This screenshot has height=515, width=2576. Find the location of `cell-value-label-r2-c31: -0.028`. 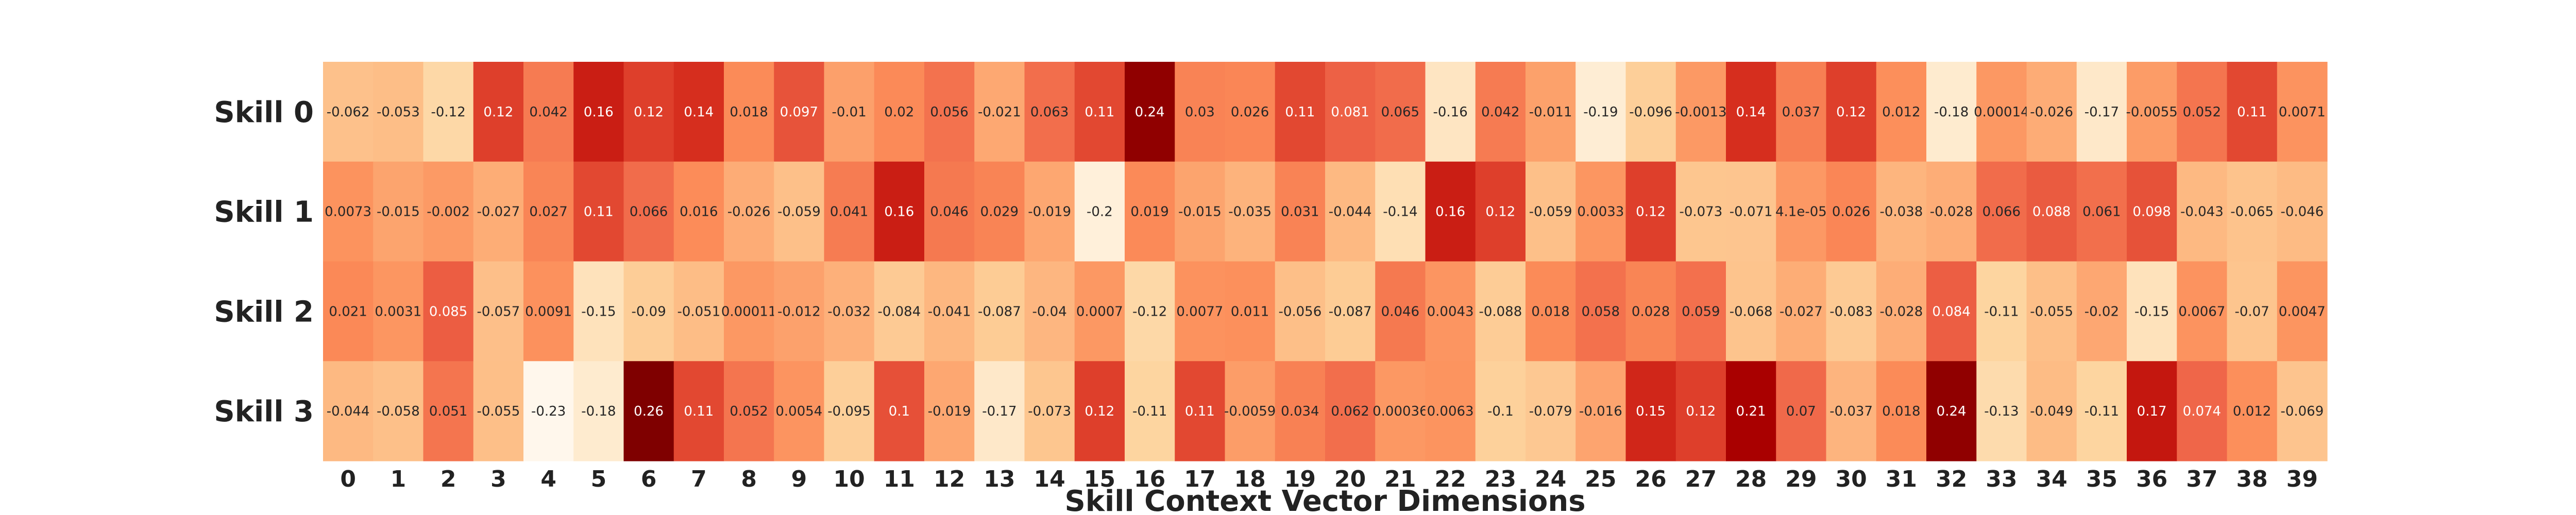

cell-value-label-r2-c31: -0.028 is located at coordinates (1901, 311).